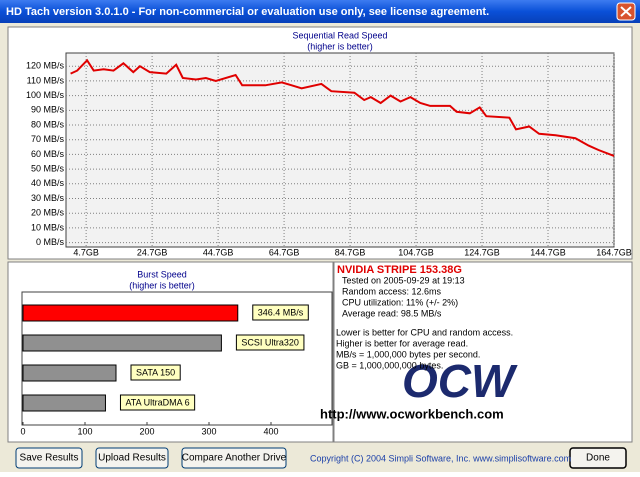 The height and width of the screenshot is (477, 640). I want to click on info-note: GB = 1,000,000,000 bytes., so click(389, 365).